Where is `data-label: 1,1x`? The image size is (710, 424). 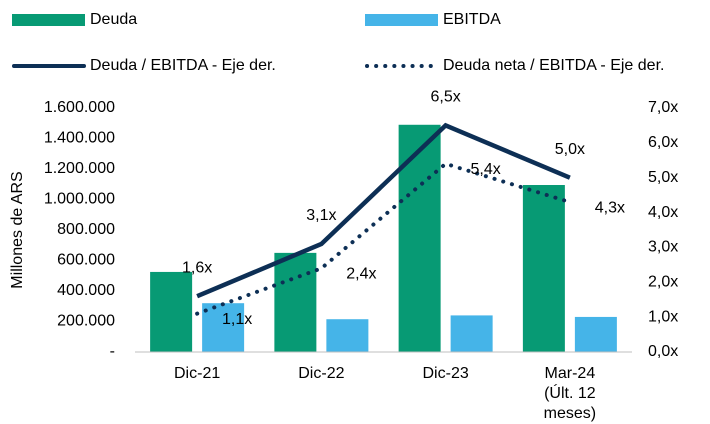 data-label: 1,1x is located at coordinates (237, 319).